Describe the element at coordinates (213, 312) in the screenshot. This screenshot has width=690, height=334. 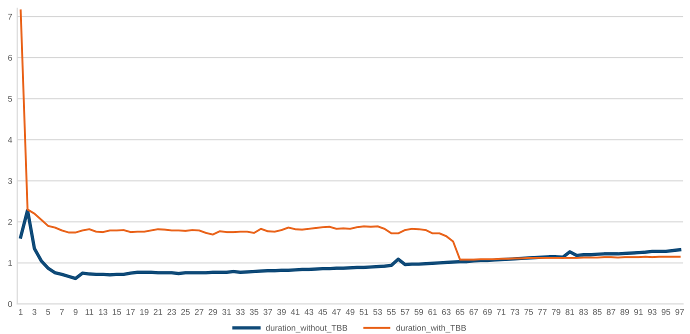
I see `x-tick-label: 29` at that location.